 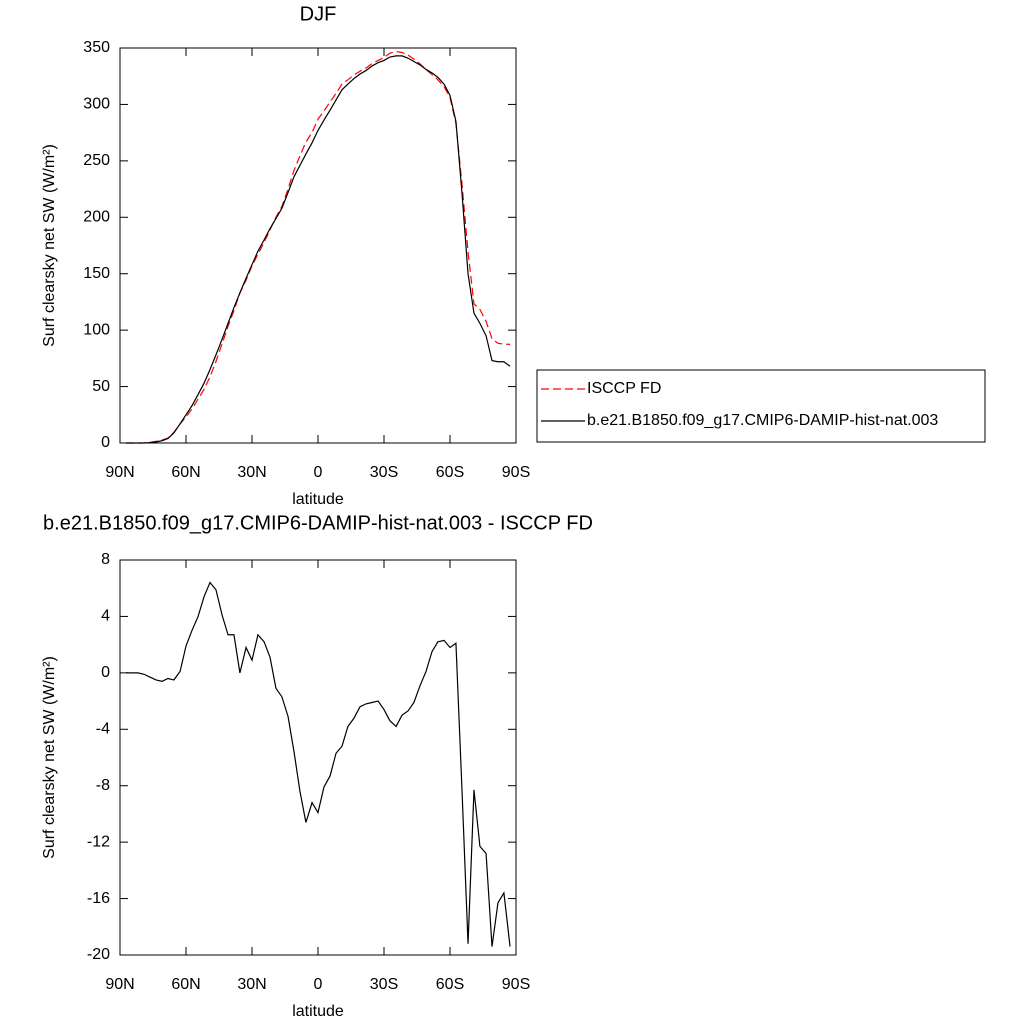 What do you see at coordinates (96, 160) in the screenshot?
I see `y-tick-label: 250` at bounding box center [96, 160].